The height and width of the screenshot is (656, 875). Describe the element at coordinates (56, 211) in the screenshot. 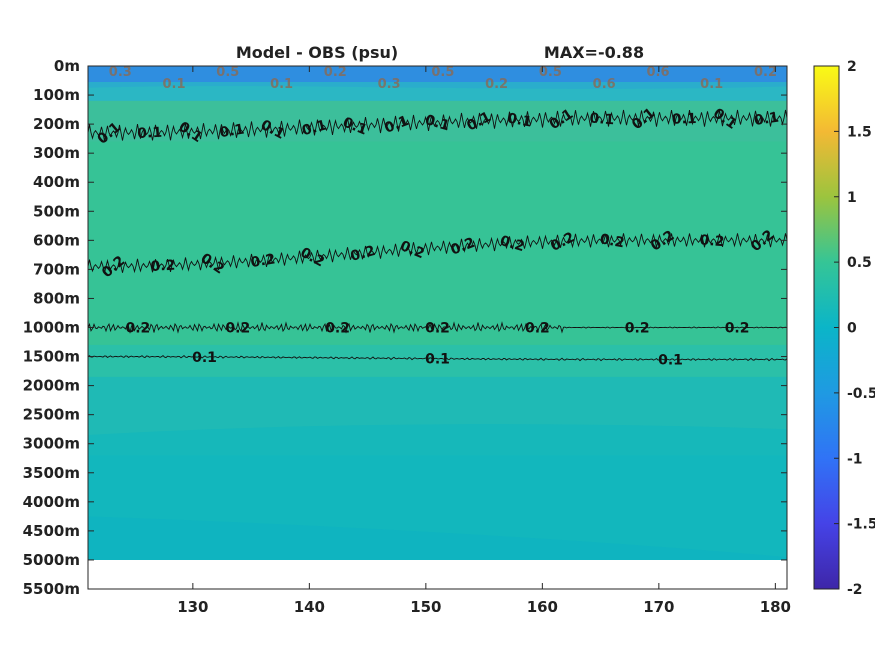

I see `y-tick-label: 500m` at that location.